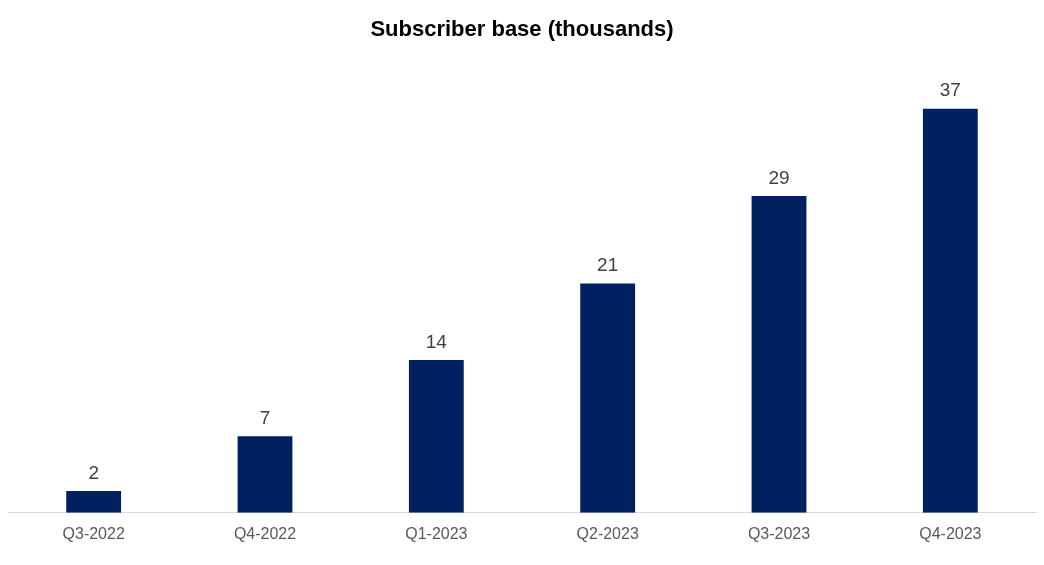  Describe the element at coordinates (779, 177) in the screenshot. I see `data-label: 29` at that location.